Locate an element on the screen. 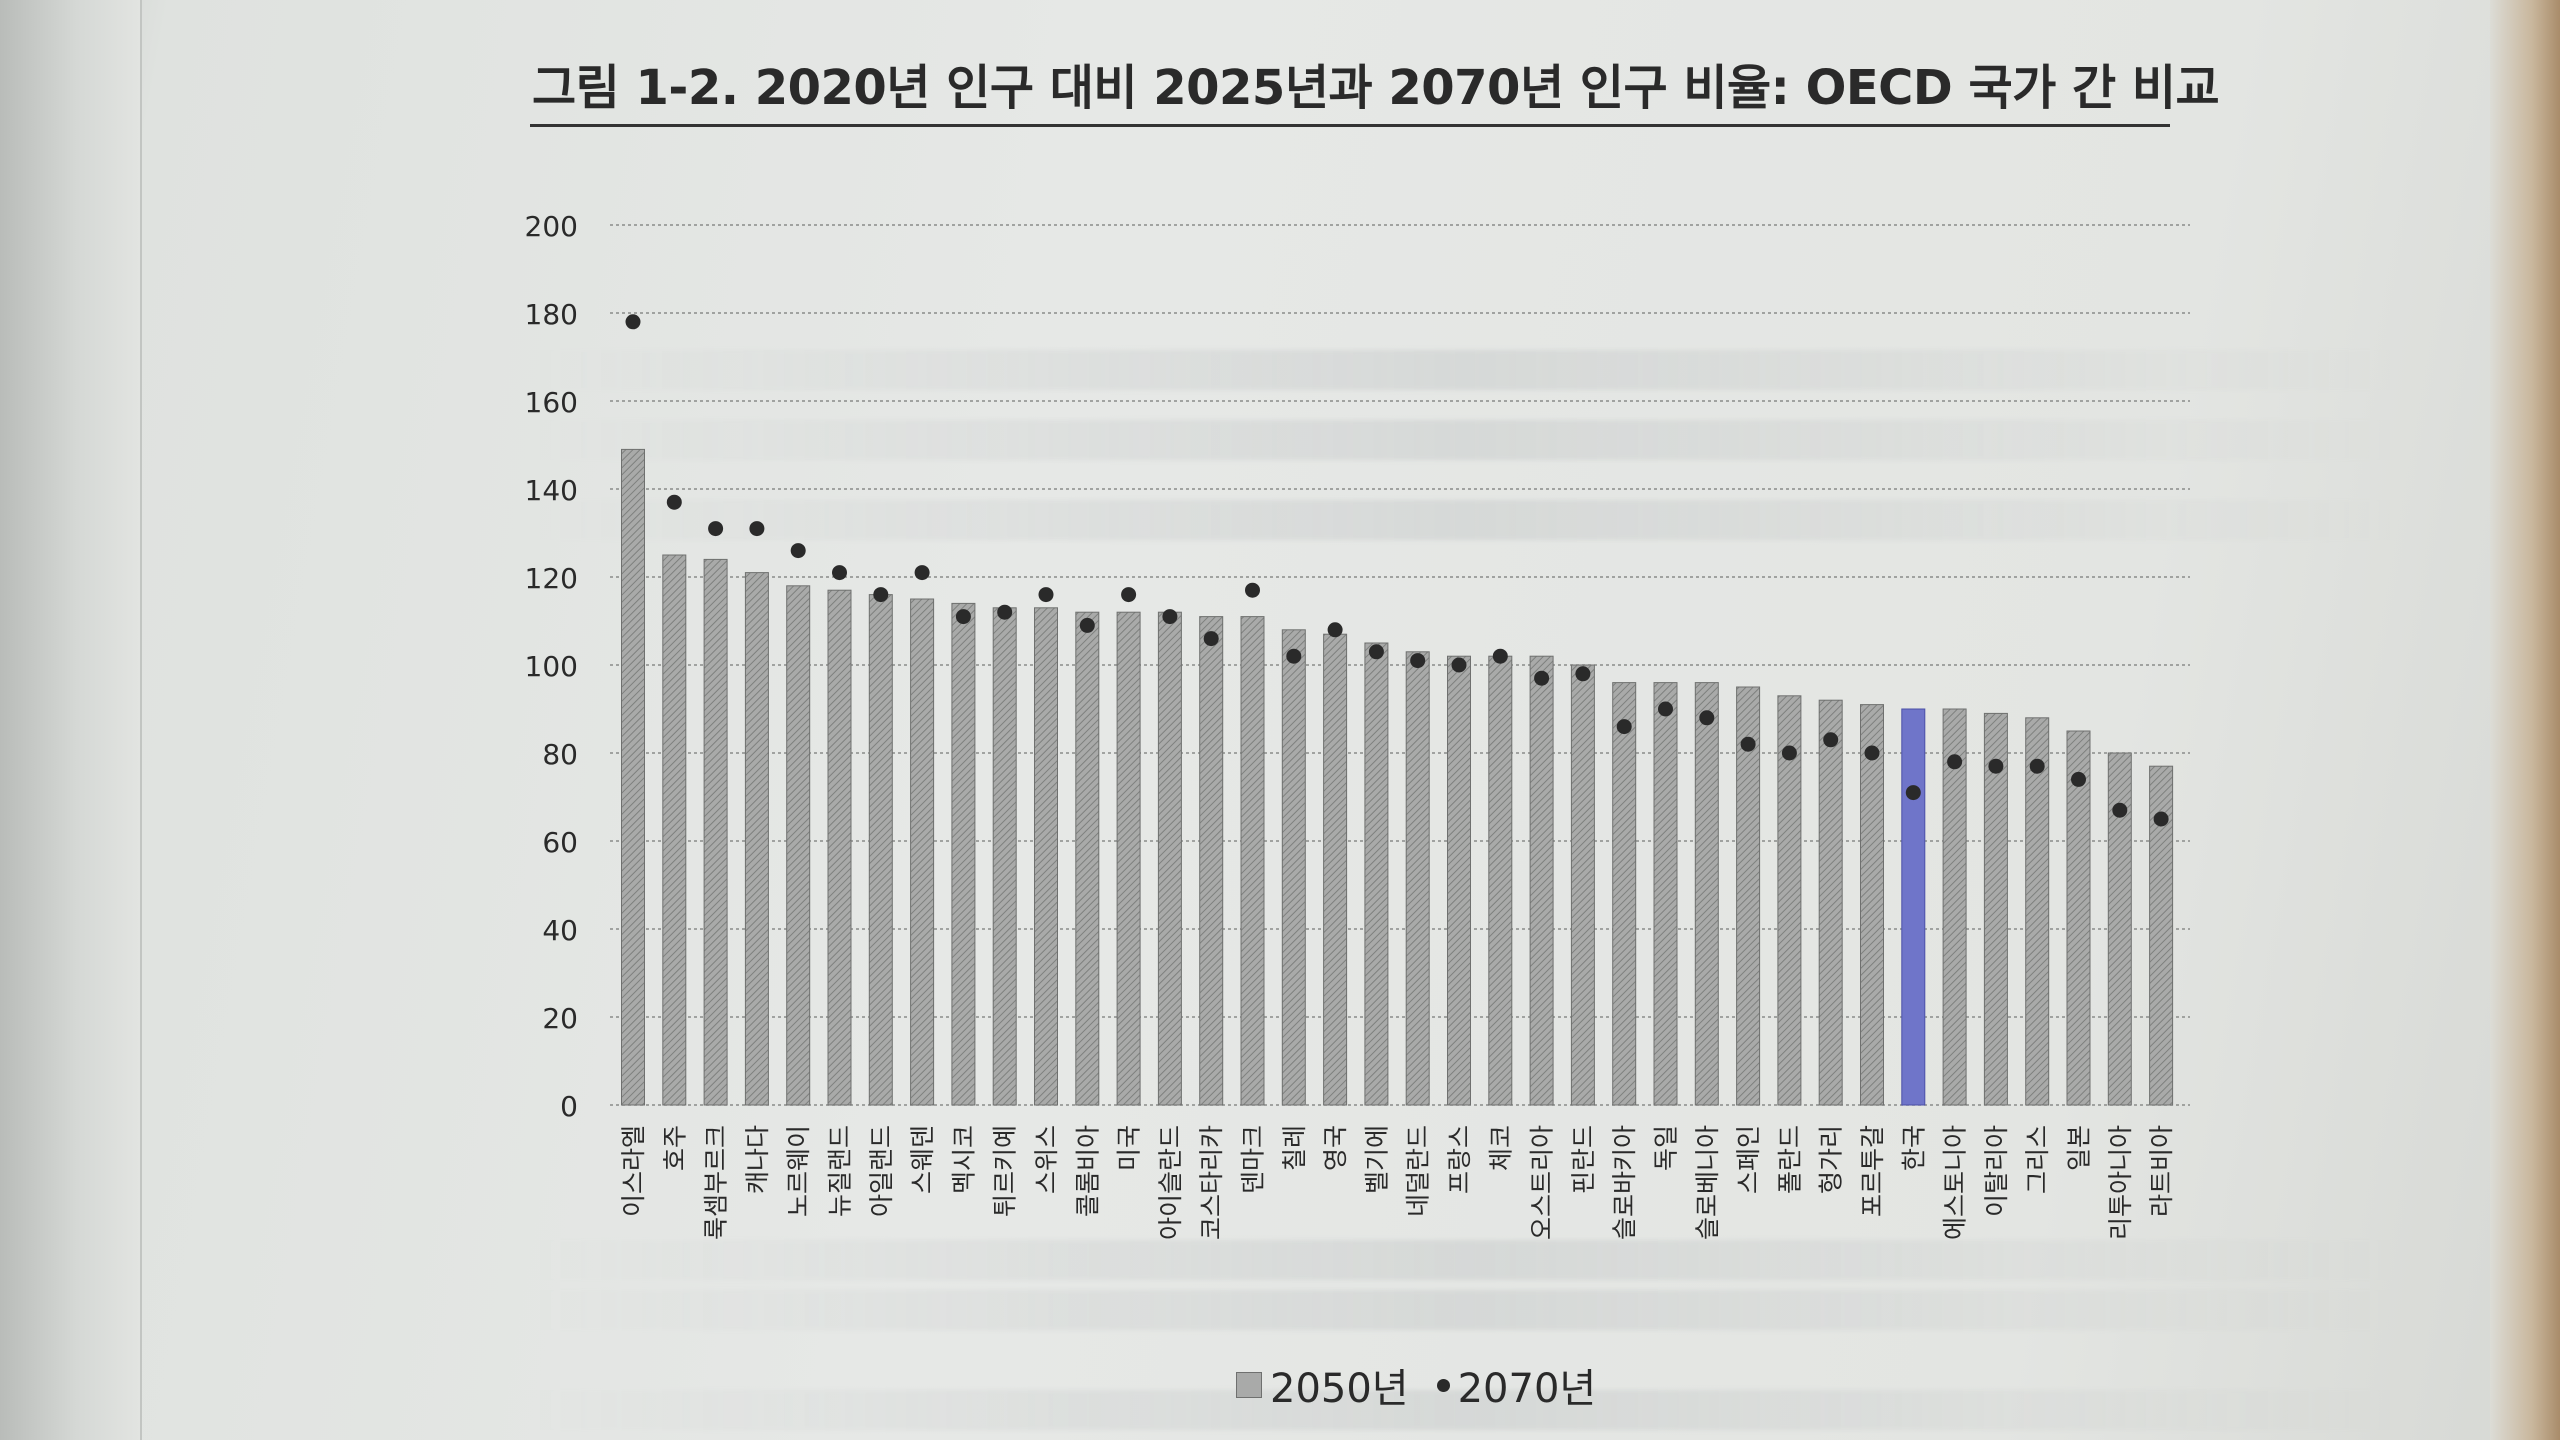 The height and width of the screenshot is (1440, 2560). book-spine is located at coordinates (71, 720).